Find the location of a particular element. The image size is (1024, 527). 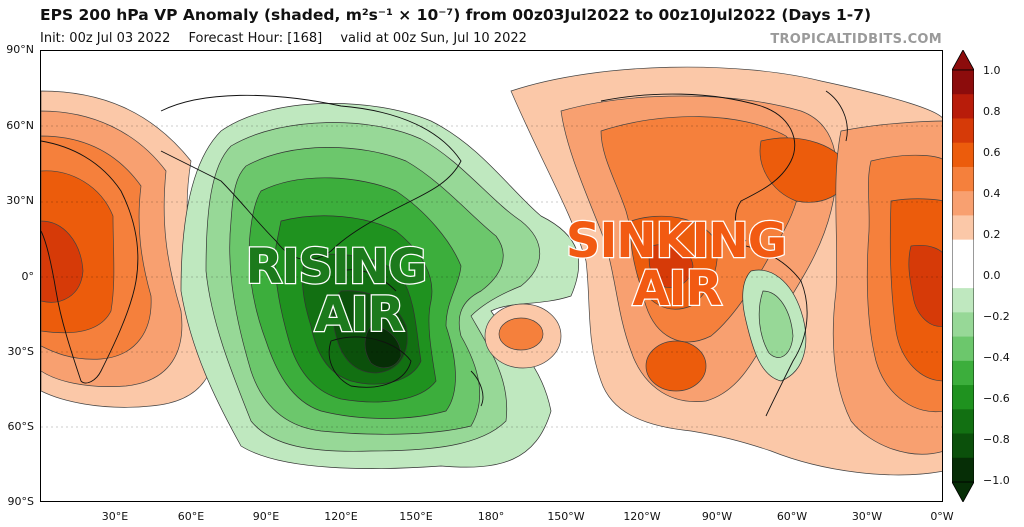

lat-label-90n: 90°N is located at coordinates (20, 49).